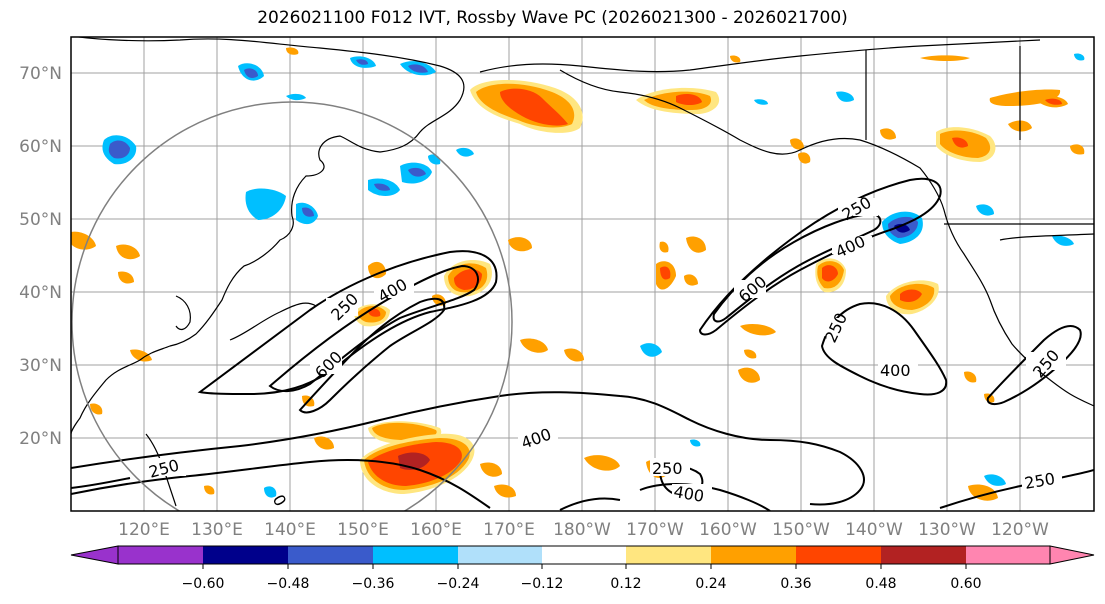 The width and height of the screenshot is (1105, 604). Describe the element at coordinates (625, 584) in the screenshot. I see `colorbar-tick-label: 0.12` at that location.